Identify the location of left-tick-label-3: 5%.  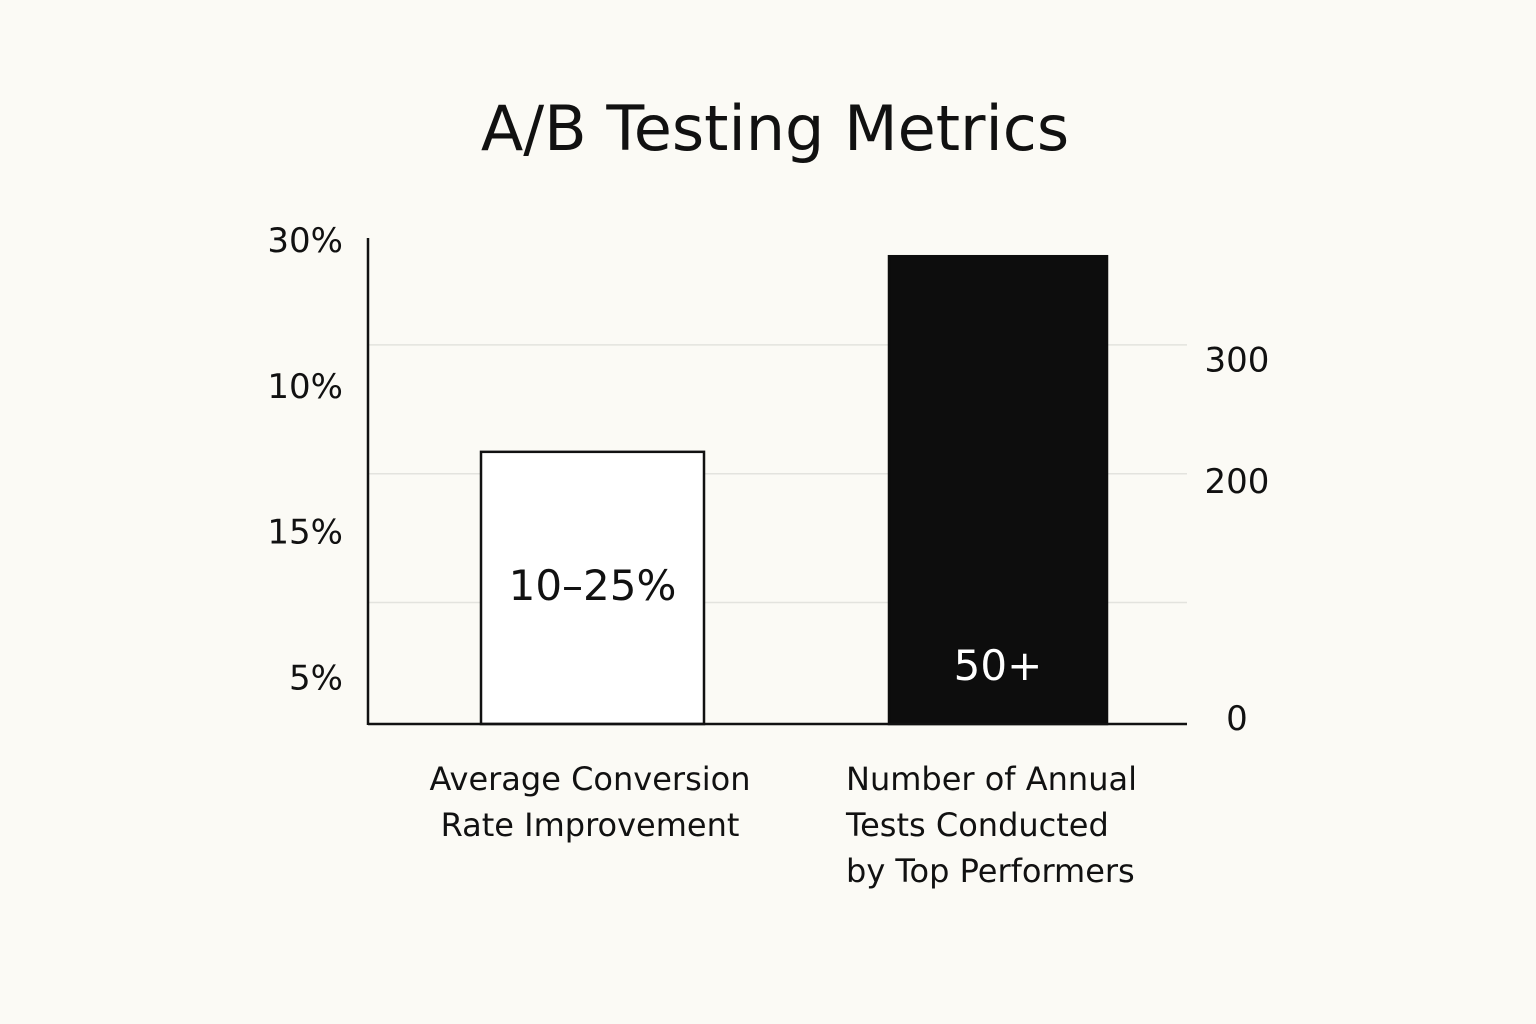
(316, 678).